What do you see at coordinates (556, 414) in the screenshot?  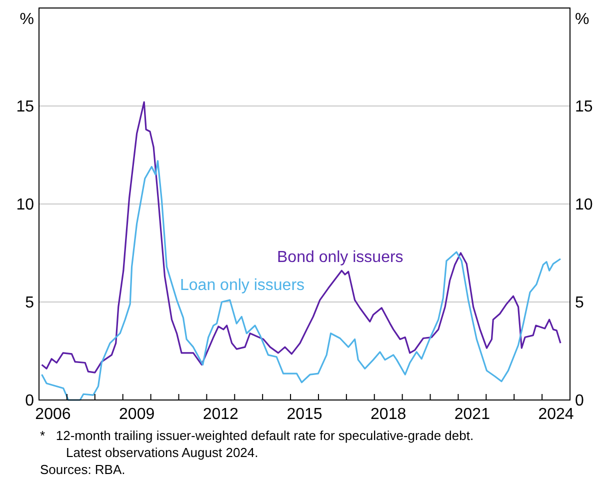 I see `x-tick-label: 2024` at bounding box center [556, 414].